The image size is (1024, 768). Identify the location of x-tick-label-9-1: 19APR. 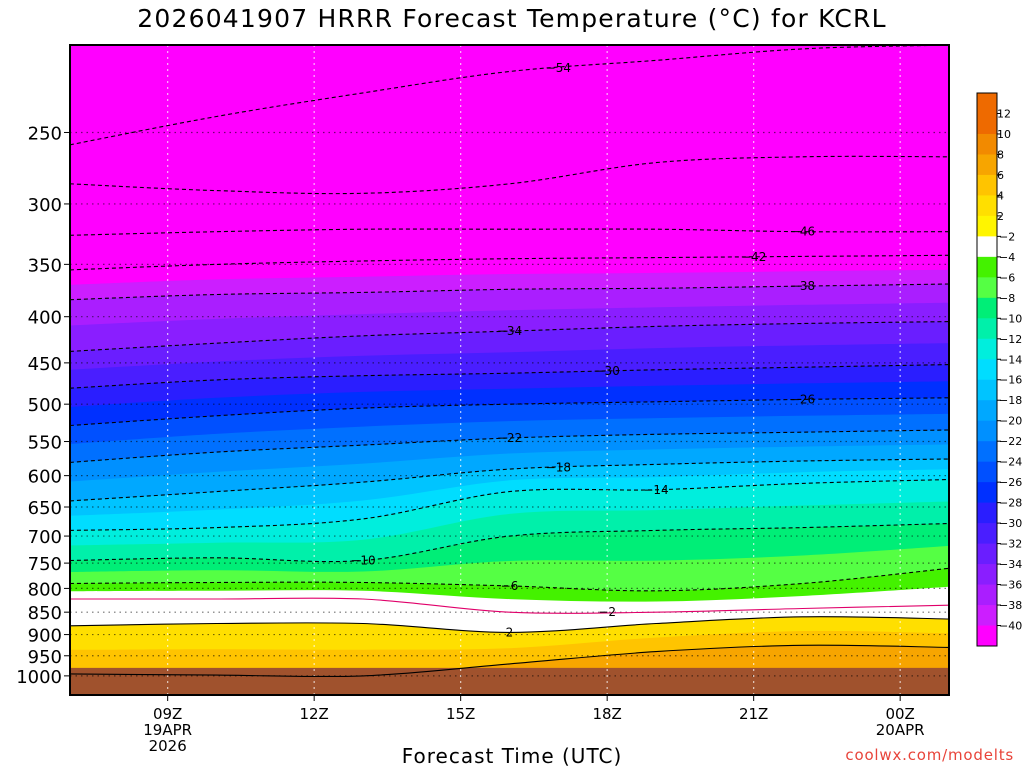
(167, 730).